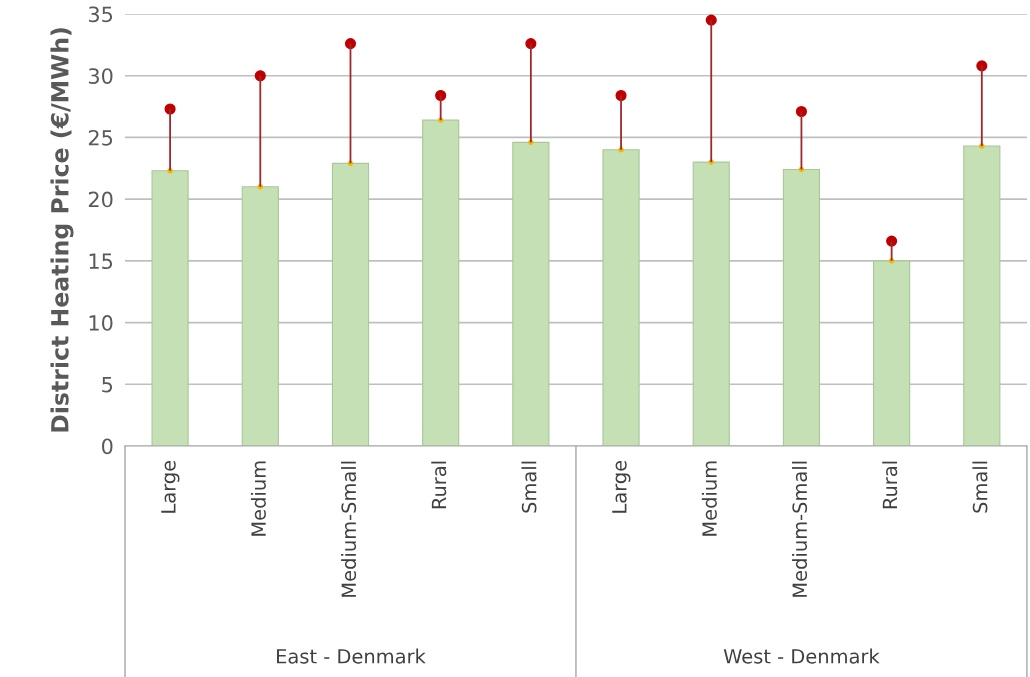 The width and height of the screenshot is (1030, 677). Describe the element at coordinates (100, 199) in the screenshot. I see `y-tick-label: 20` at that location.